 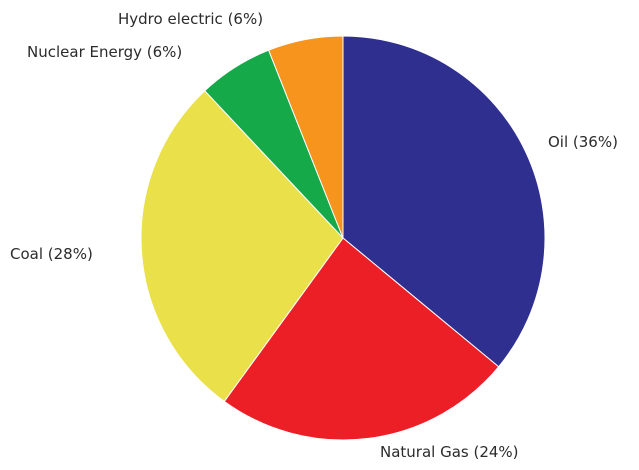 What do you see at coordinates (190, 19) in the screenshot?
I see `label-hydro-electric: Hydro electric (6%)` at bounding box center [190, 19].